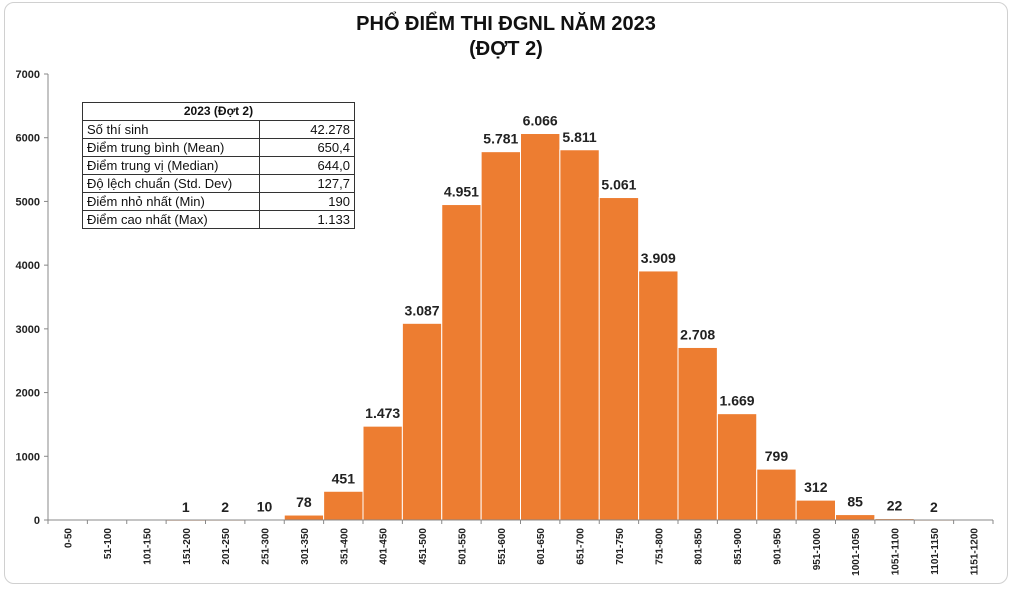  Describe the element at coordinates (171, 183) in the screenshot. I see `stats-label: Độ lệch chuẩn (Std. Dev)` at that location.